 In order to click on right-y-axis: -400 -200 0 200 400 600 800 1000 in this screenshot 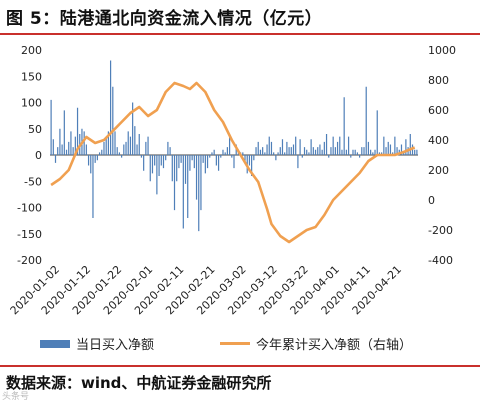, I will do `click(442, 155)`.